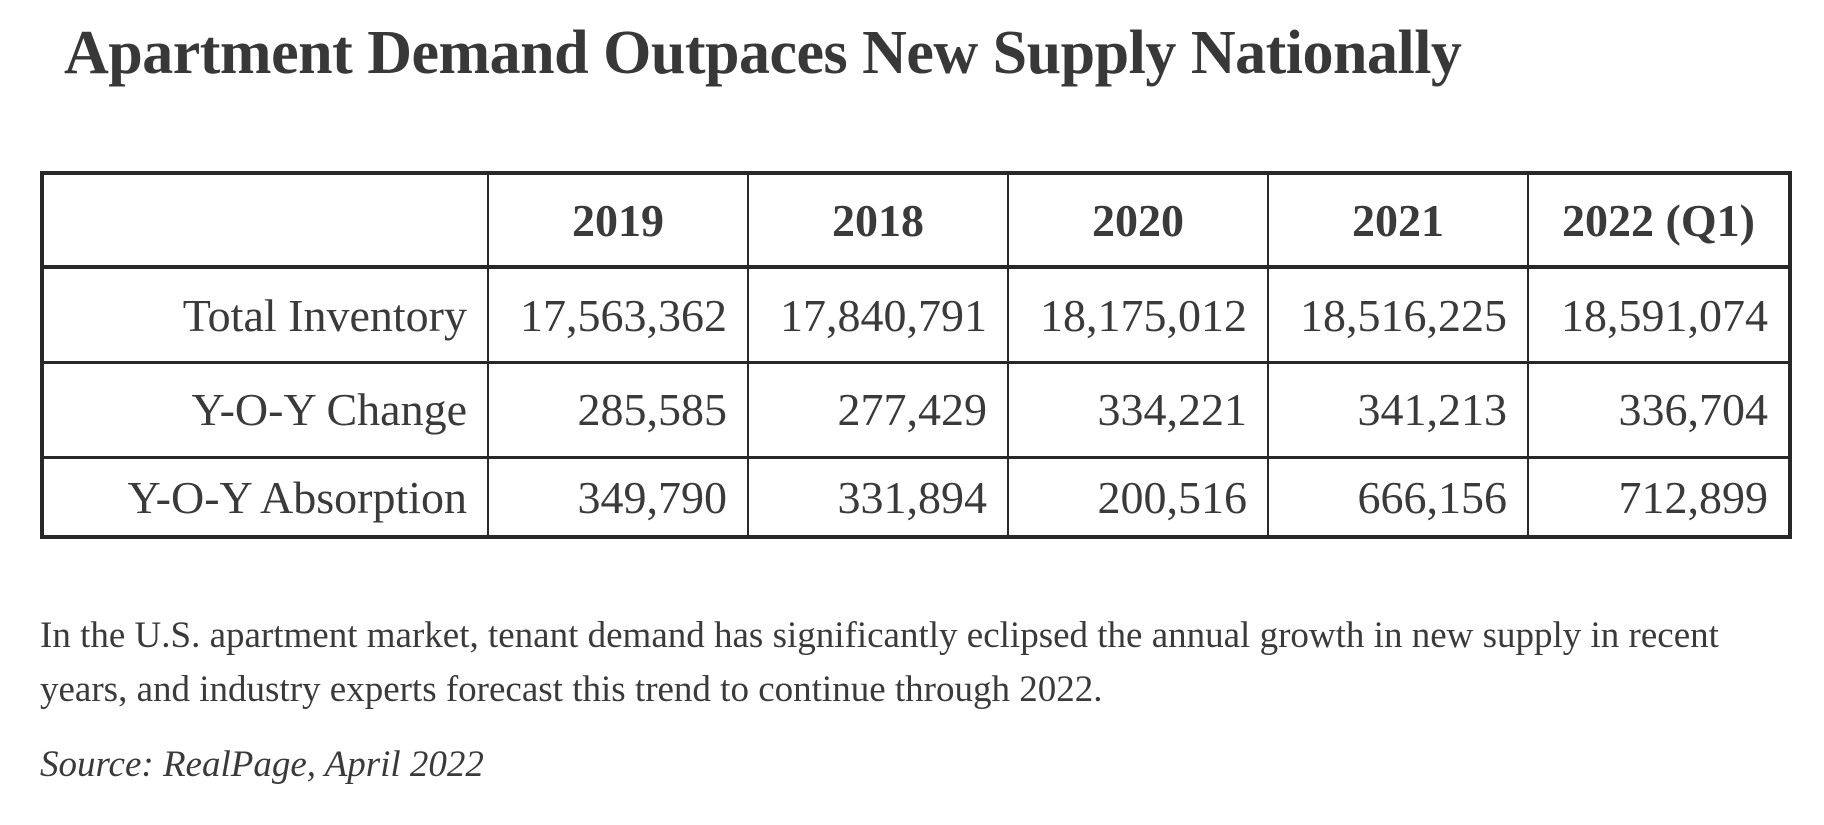 This screenshot has width=1824, height=825. What do you see at coordinates (878, 314) in the screenshot?
I see `table-cell: 17,840,791` at bounding box center [878, 314].